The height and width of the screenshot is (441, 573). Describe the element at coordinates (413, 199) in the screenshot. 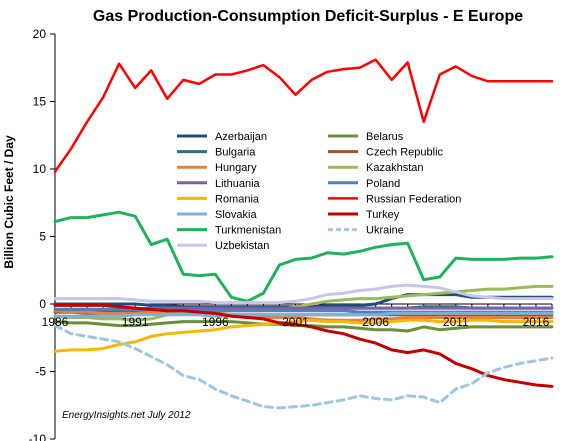

I see `legend-label: Russian Federation` at that location.